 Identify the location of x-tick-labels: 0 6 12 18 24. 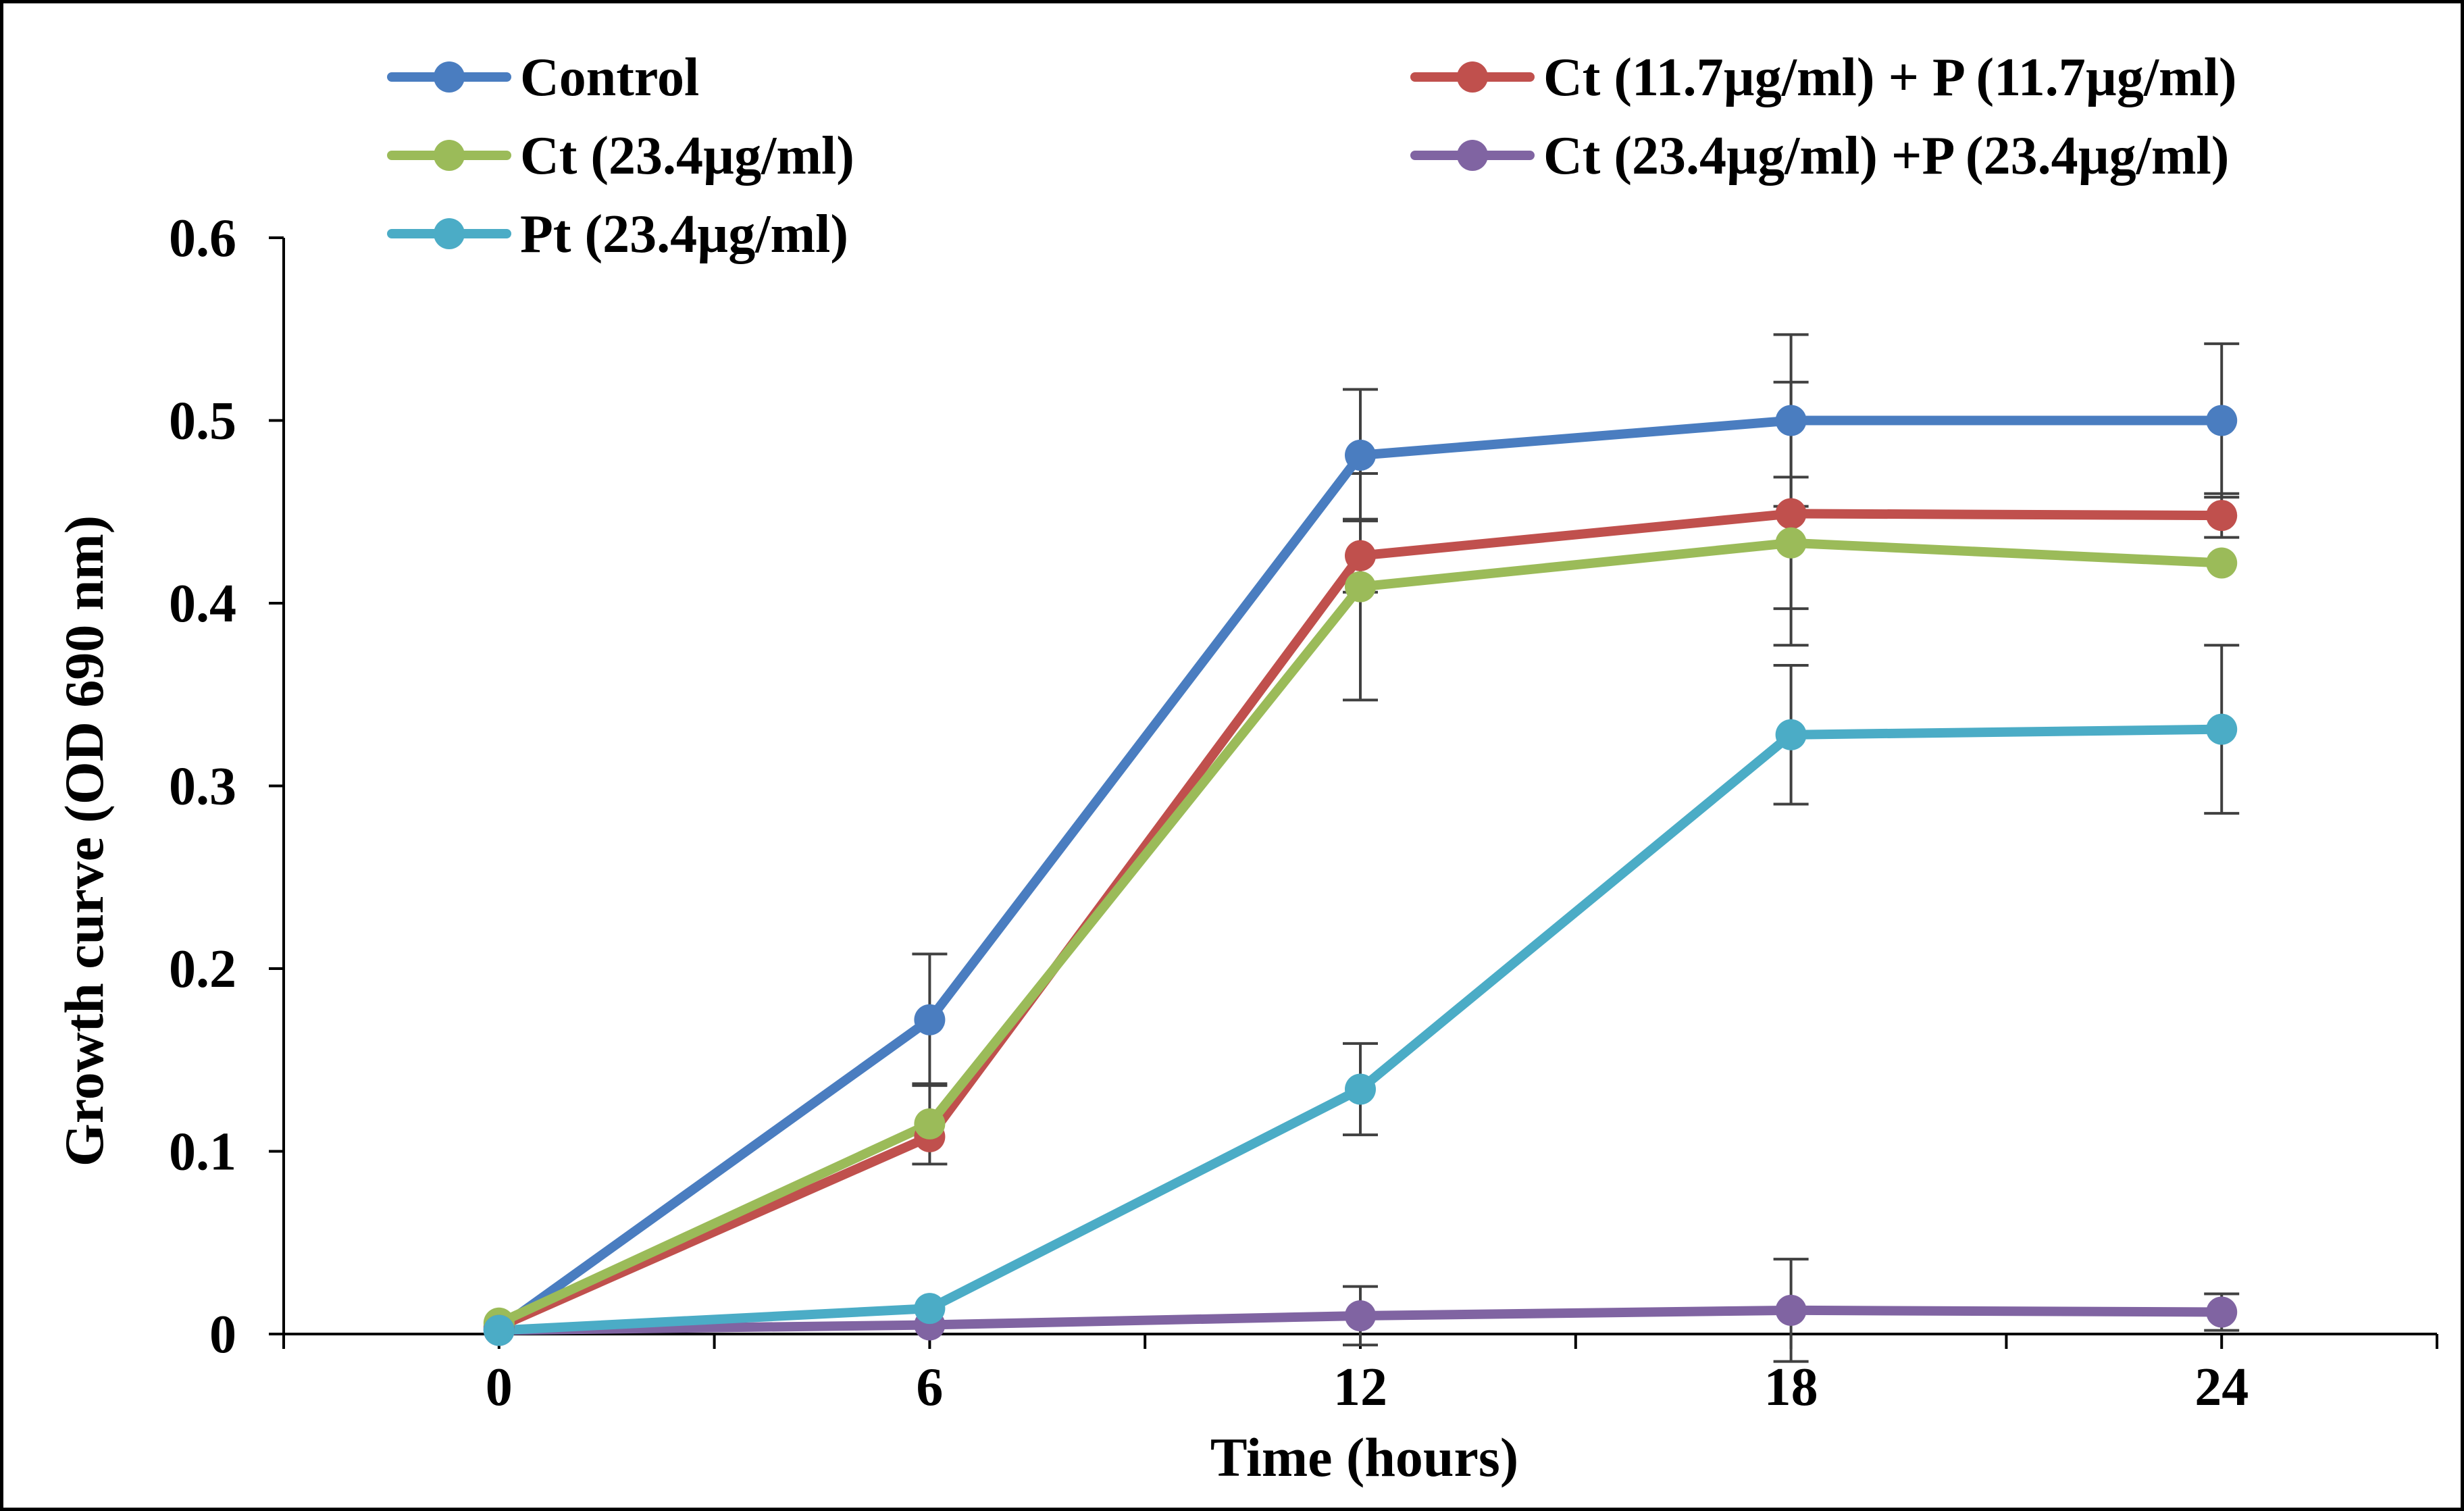
(1367, 1387).